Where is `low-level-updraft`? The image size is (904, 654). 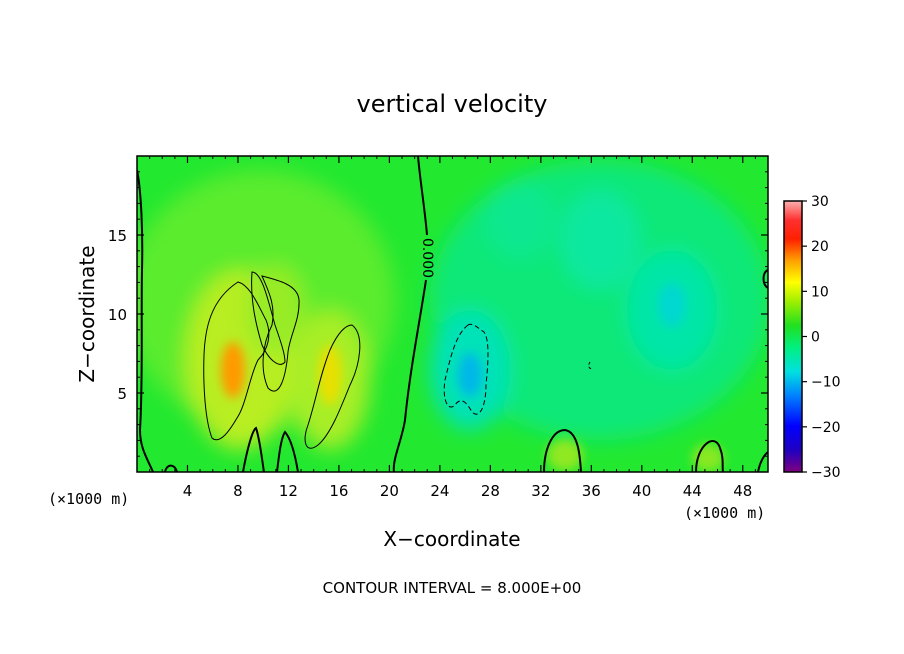
low-level-updraft is located at coordinates (565, 455).